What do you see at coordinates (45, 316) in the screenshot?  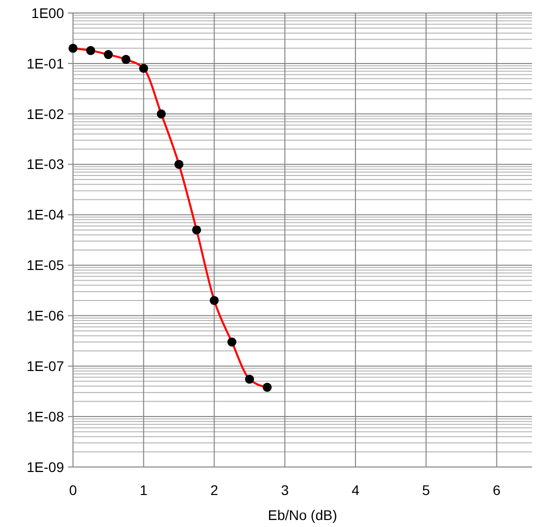 I see `y-tick-label: 1E-06` at bounding box center [45, 316].